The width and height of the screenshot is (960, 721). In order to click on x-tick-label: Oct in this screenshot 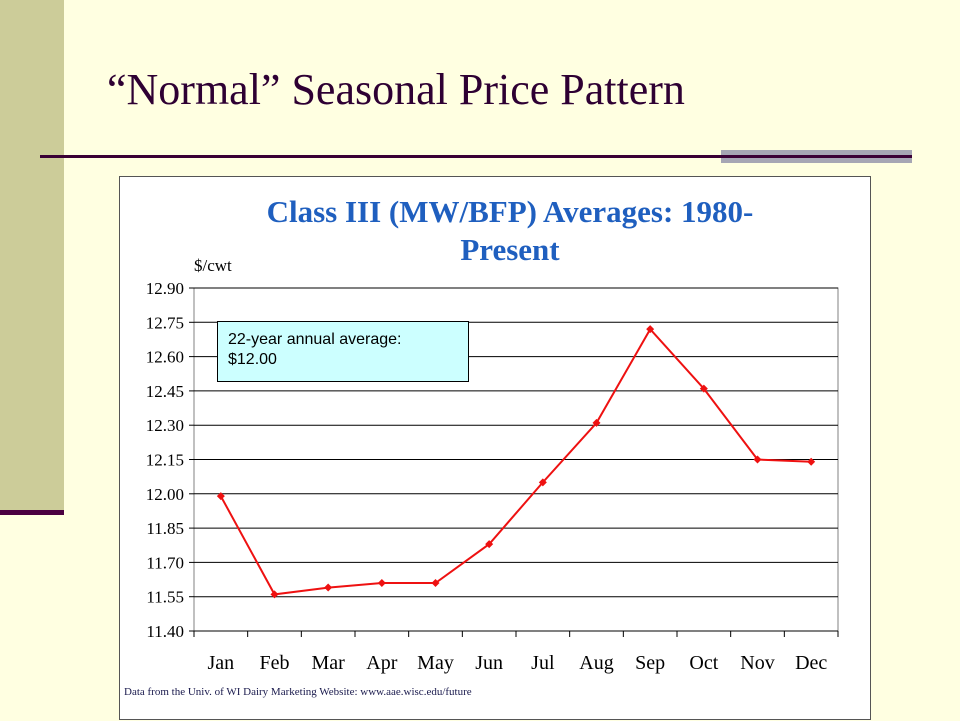, I will do `click(703, 663)`.